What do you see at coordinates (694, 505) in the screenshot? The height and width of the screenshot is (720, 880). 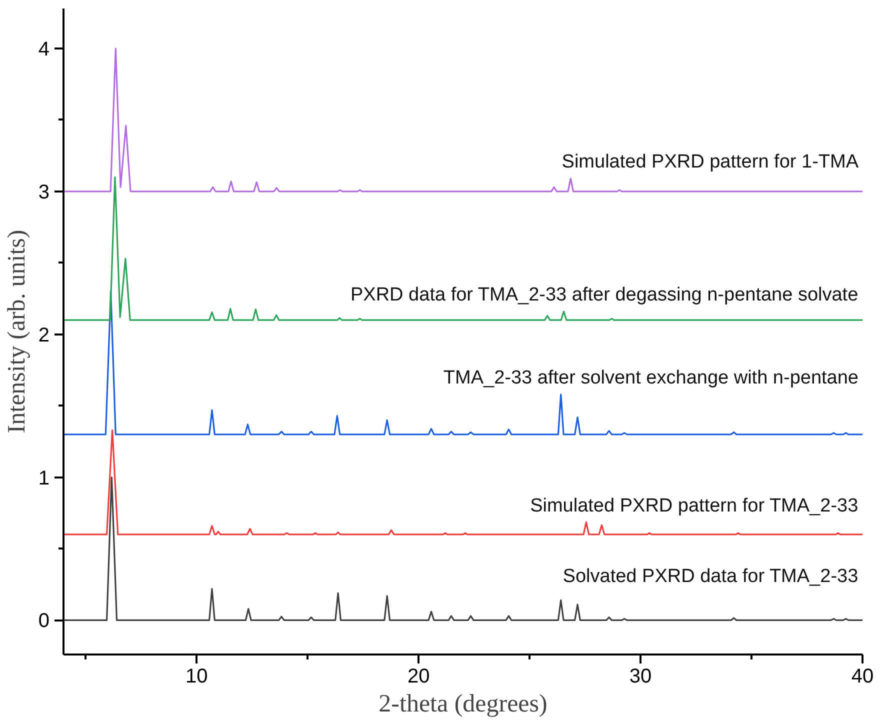 I see `series-label: Simulated PXRD pattern for TMA_2-33` at bounding box center [694, 505].